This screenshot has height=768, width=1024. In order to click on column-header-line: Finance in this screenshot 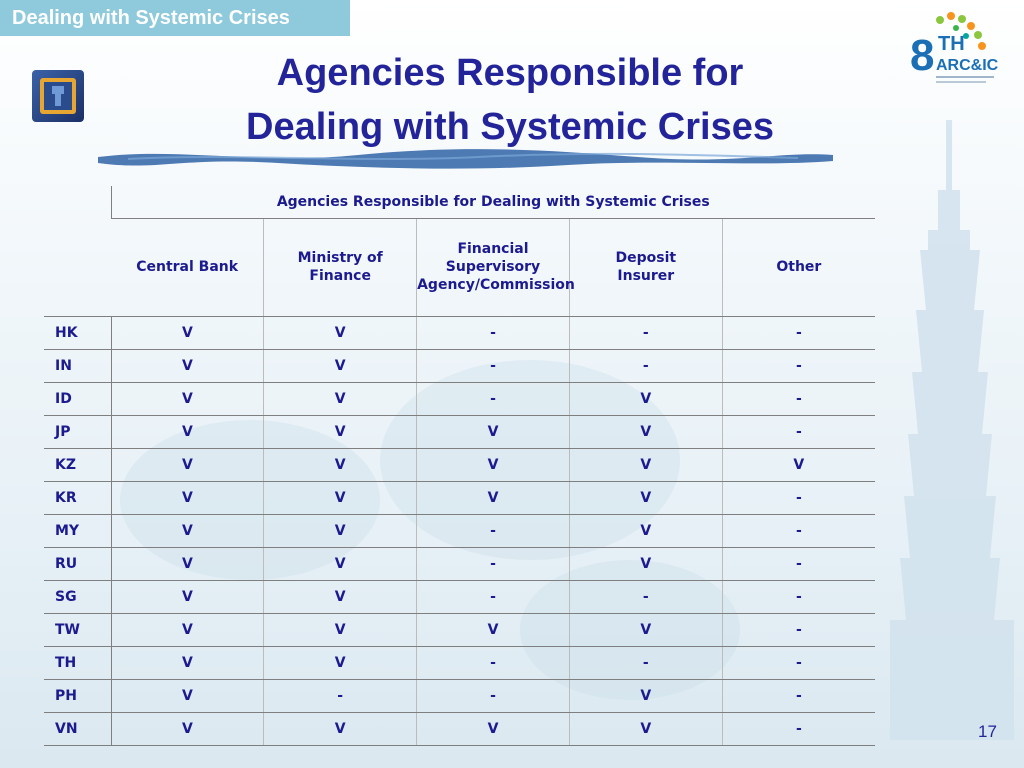, I will do `click(340, 276)`.